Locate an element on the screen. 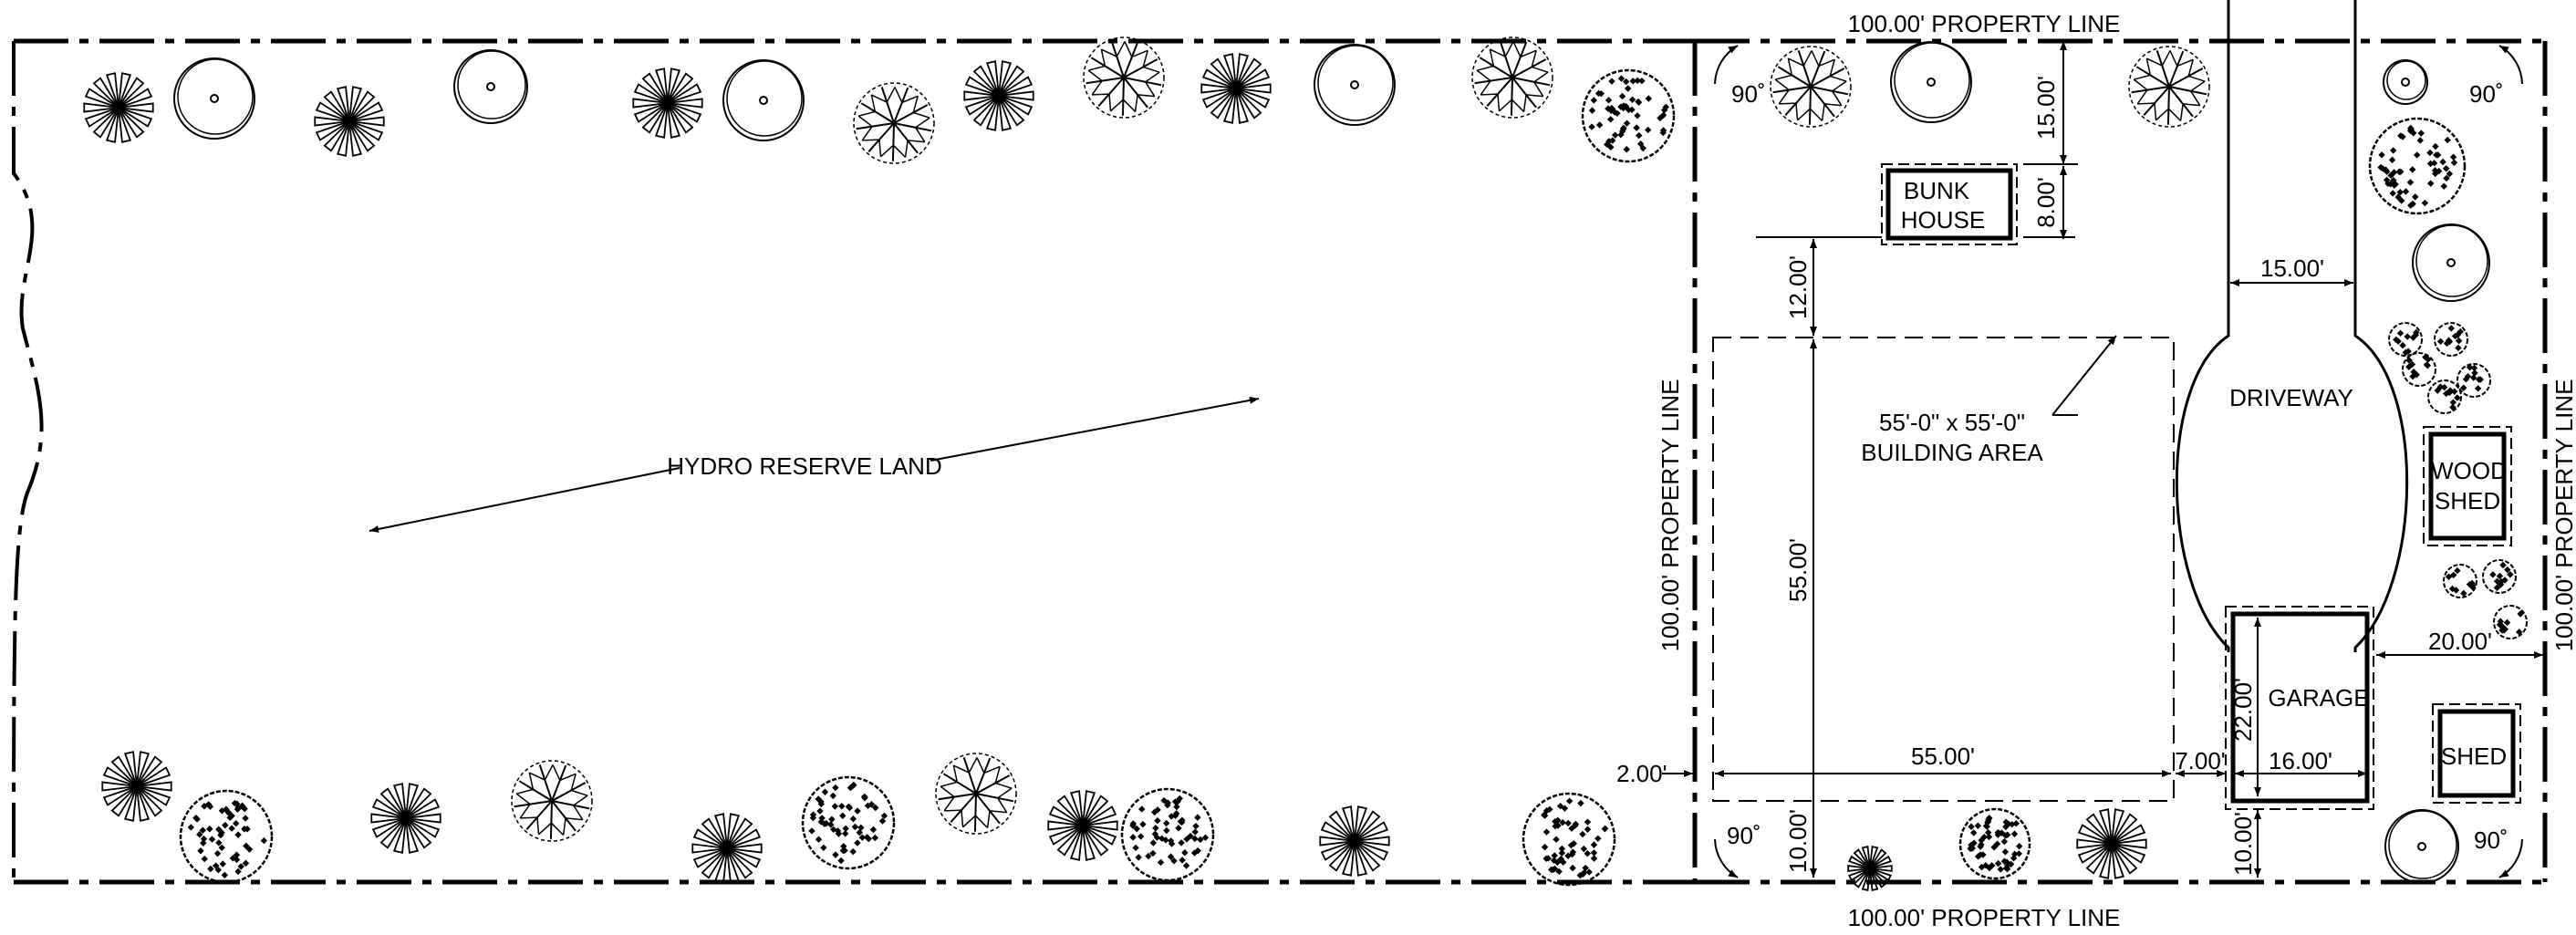 This screenshot has width=2576, height=935. angle-top-right: 90˚ is located at coordinates (2486, 94).